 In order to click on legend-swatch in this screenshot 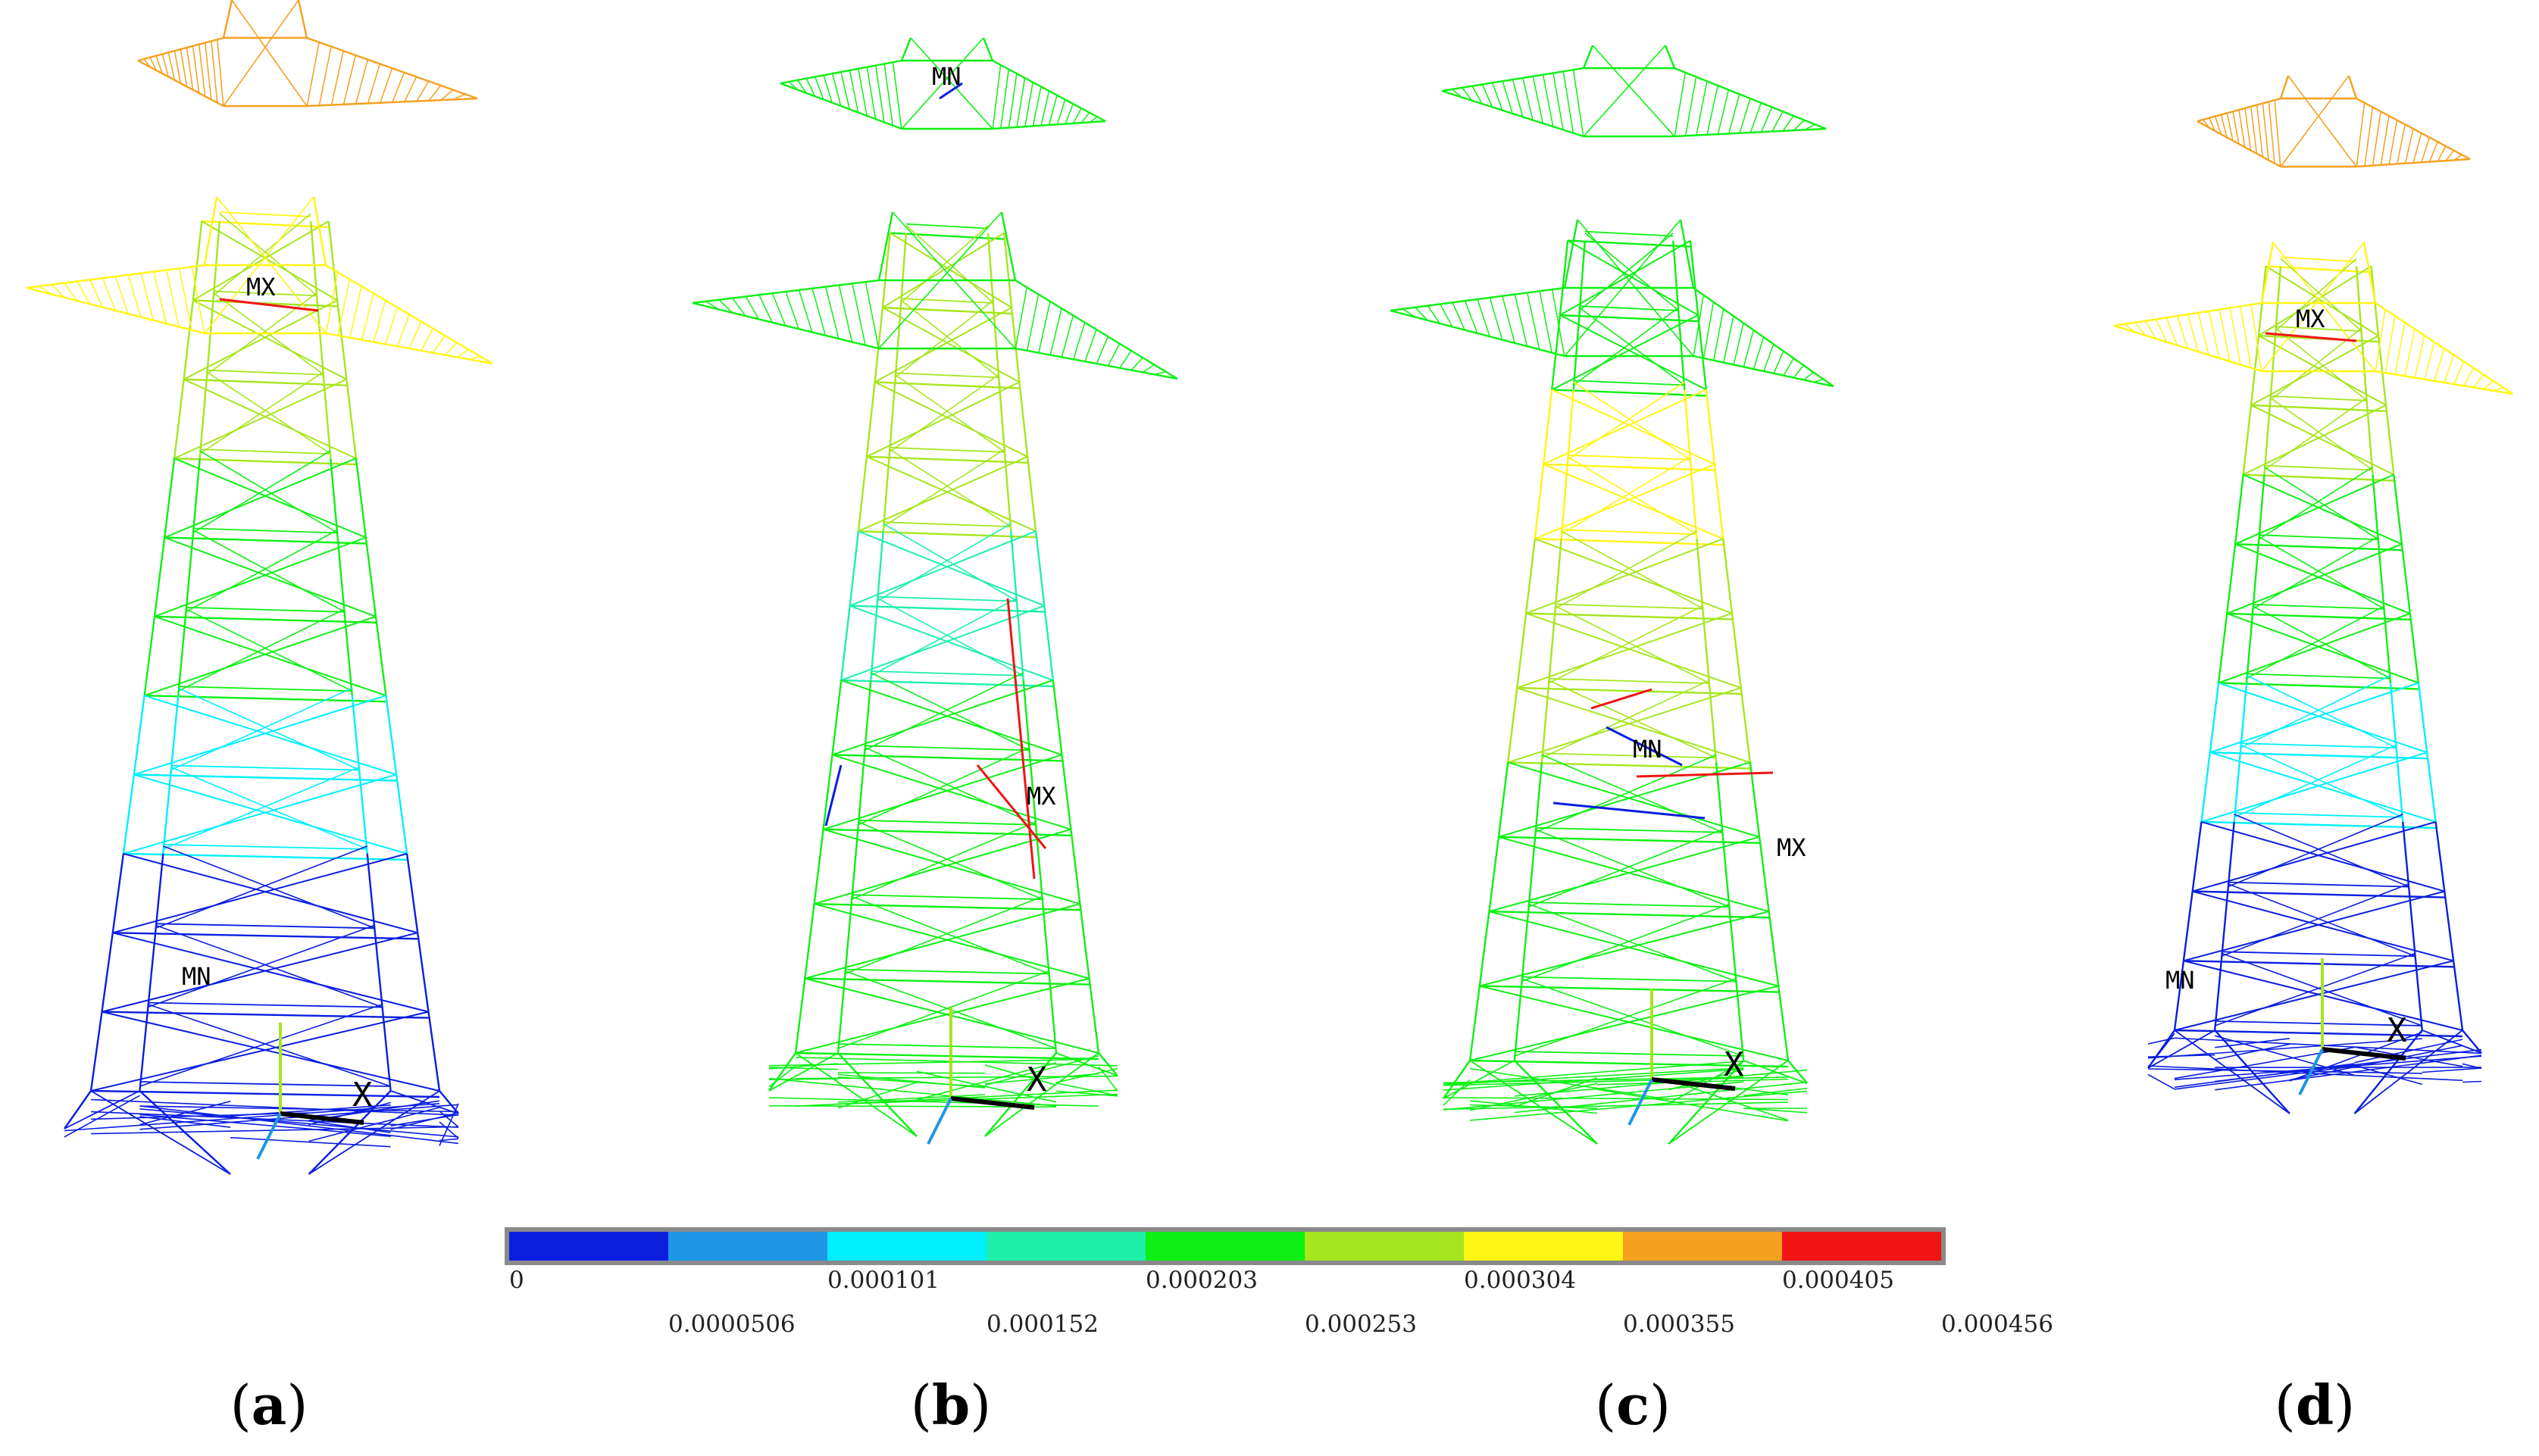, I will do `click(1225, 1246)`.